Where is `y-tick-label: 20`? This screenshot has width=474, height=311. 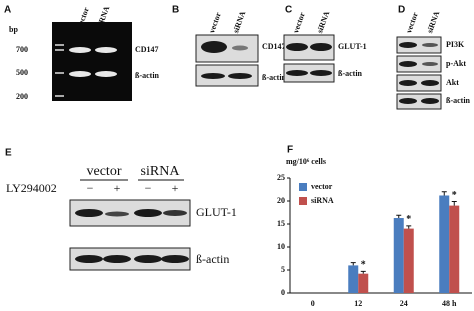 y-tick-label: 20 is located at coordinates (281, 200).